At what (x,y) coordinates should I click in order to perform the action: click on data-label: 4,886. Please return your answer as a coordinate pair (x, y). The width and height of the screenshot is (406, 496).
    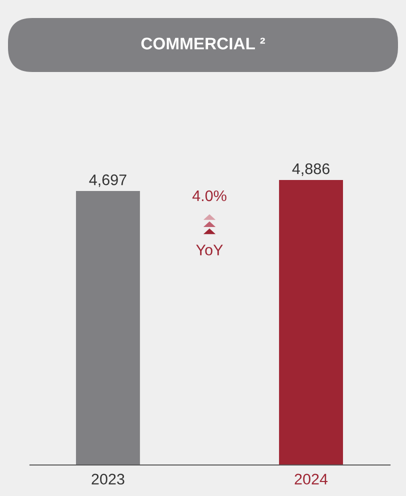
    Looking at the image, I should click on (311, 169).